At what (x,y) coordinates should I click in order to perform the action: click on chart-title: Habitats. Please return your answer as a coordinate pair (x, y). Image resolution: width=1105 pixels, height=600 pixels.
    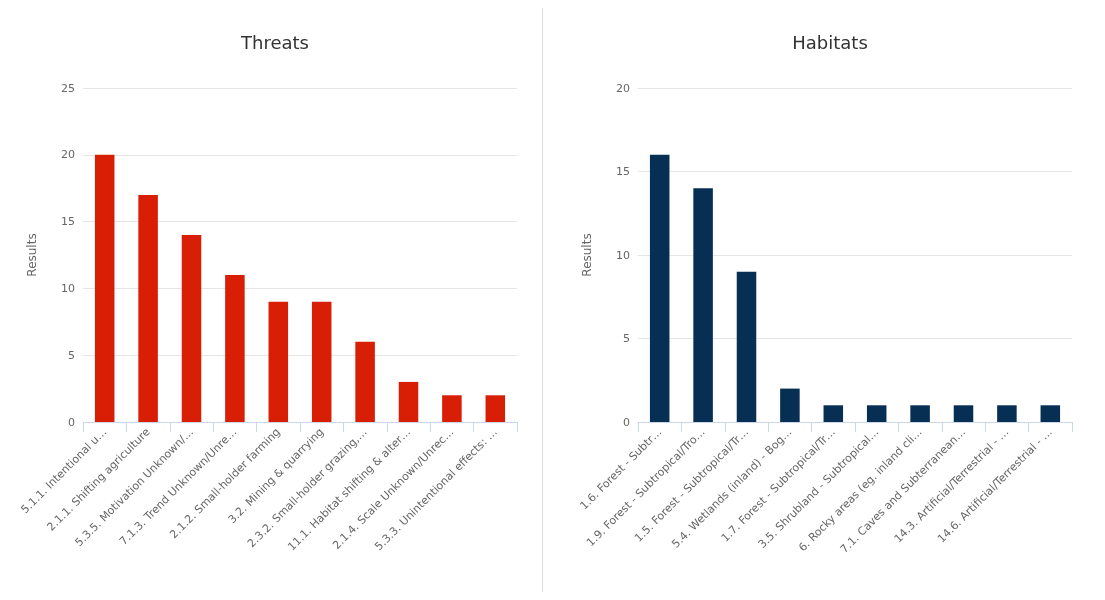
    Looking at the image, I should click on (830, 42).